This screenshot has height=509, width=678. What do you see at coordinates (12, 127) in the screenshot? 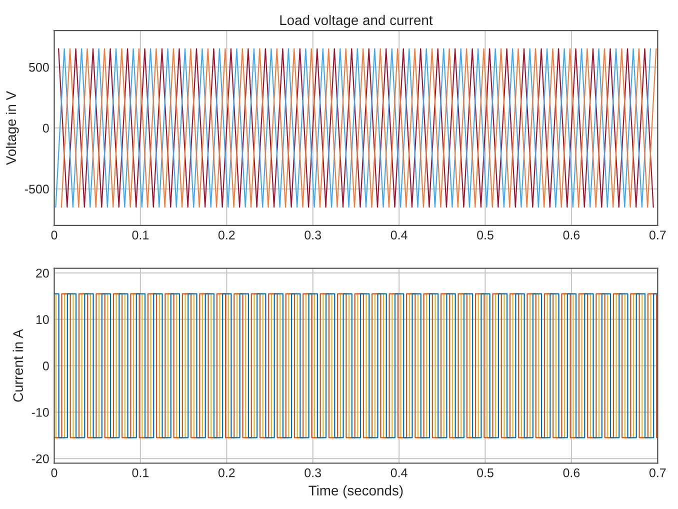
I see `y-axis-title: Voltage in V` at bounding box center [12, 127].